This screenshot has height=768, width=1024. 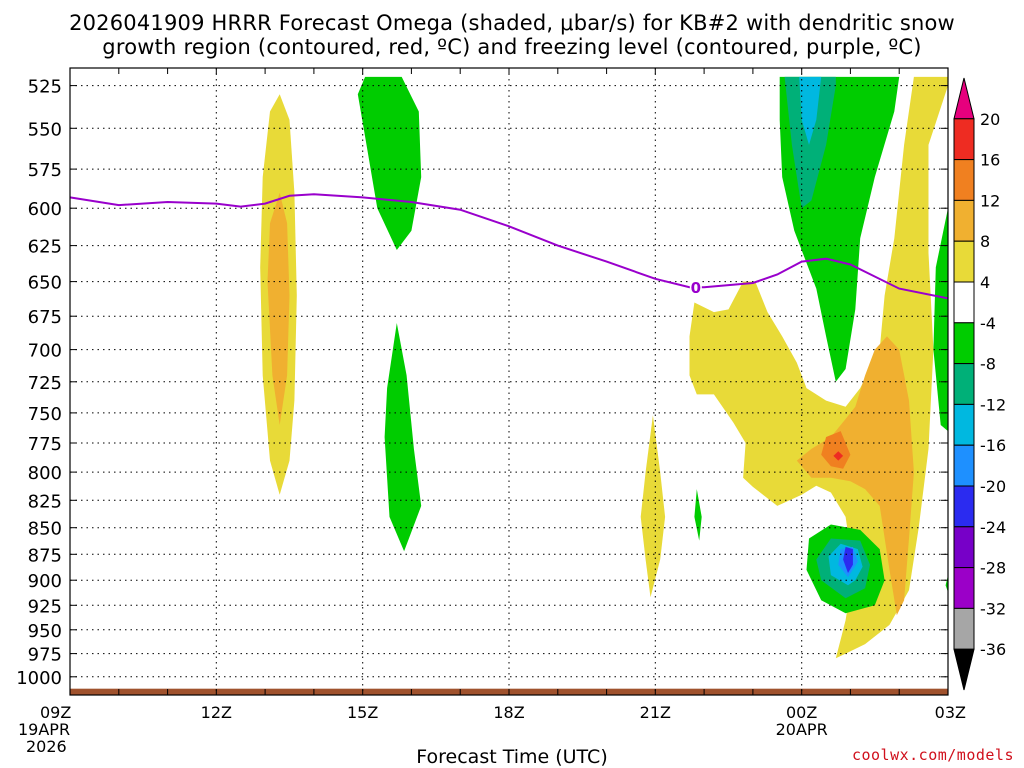 I want to click on x-tick-label-09Z: 09Z, so click(x=55, y=712).